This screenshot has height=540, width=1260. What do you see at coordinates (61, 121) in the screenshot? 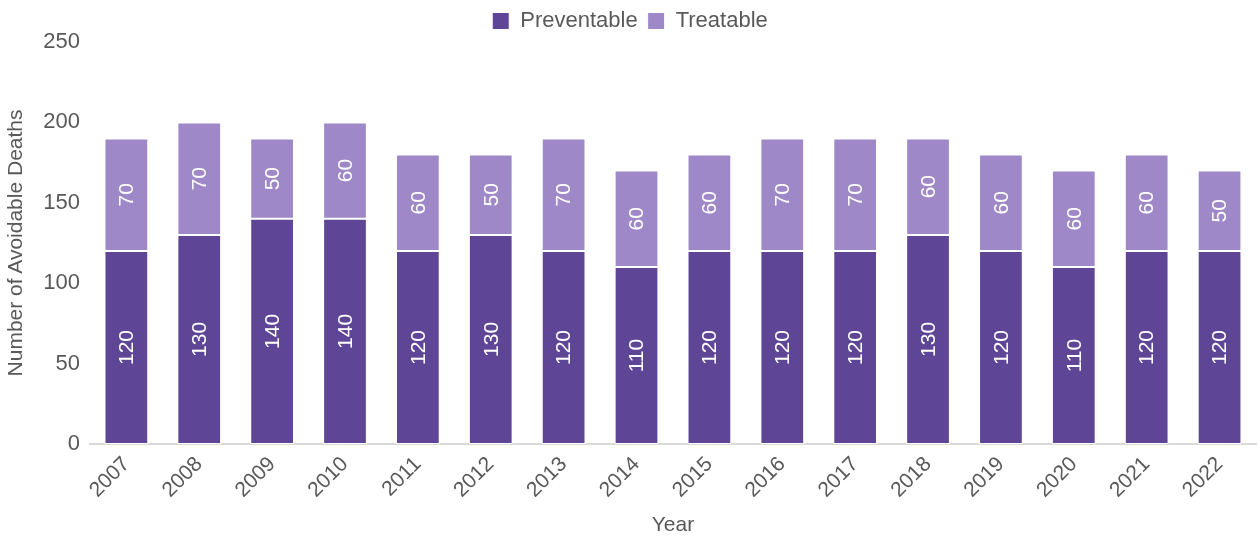
I see `y-tick-label: 200` at bounding box center [61, 121].